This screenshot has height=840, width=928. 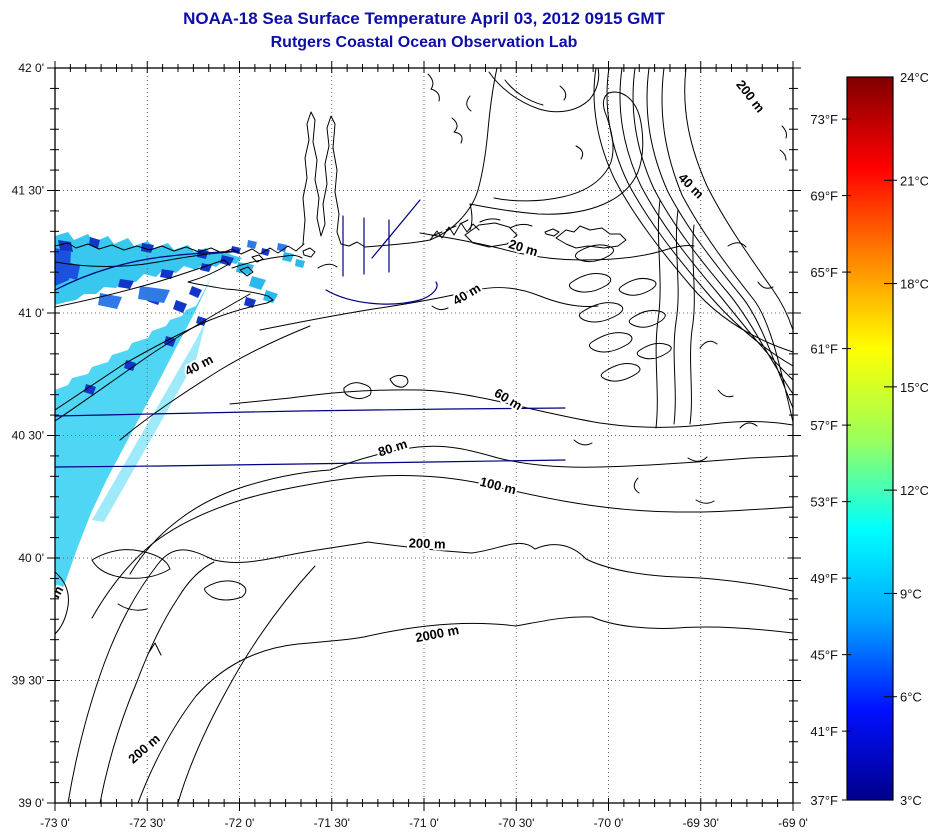 What do you see at coordinates (381, 293) in the screenshot?
I see `ri-sound-arc` at bounding box center [381, 293].